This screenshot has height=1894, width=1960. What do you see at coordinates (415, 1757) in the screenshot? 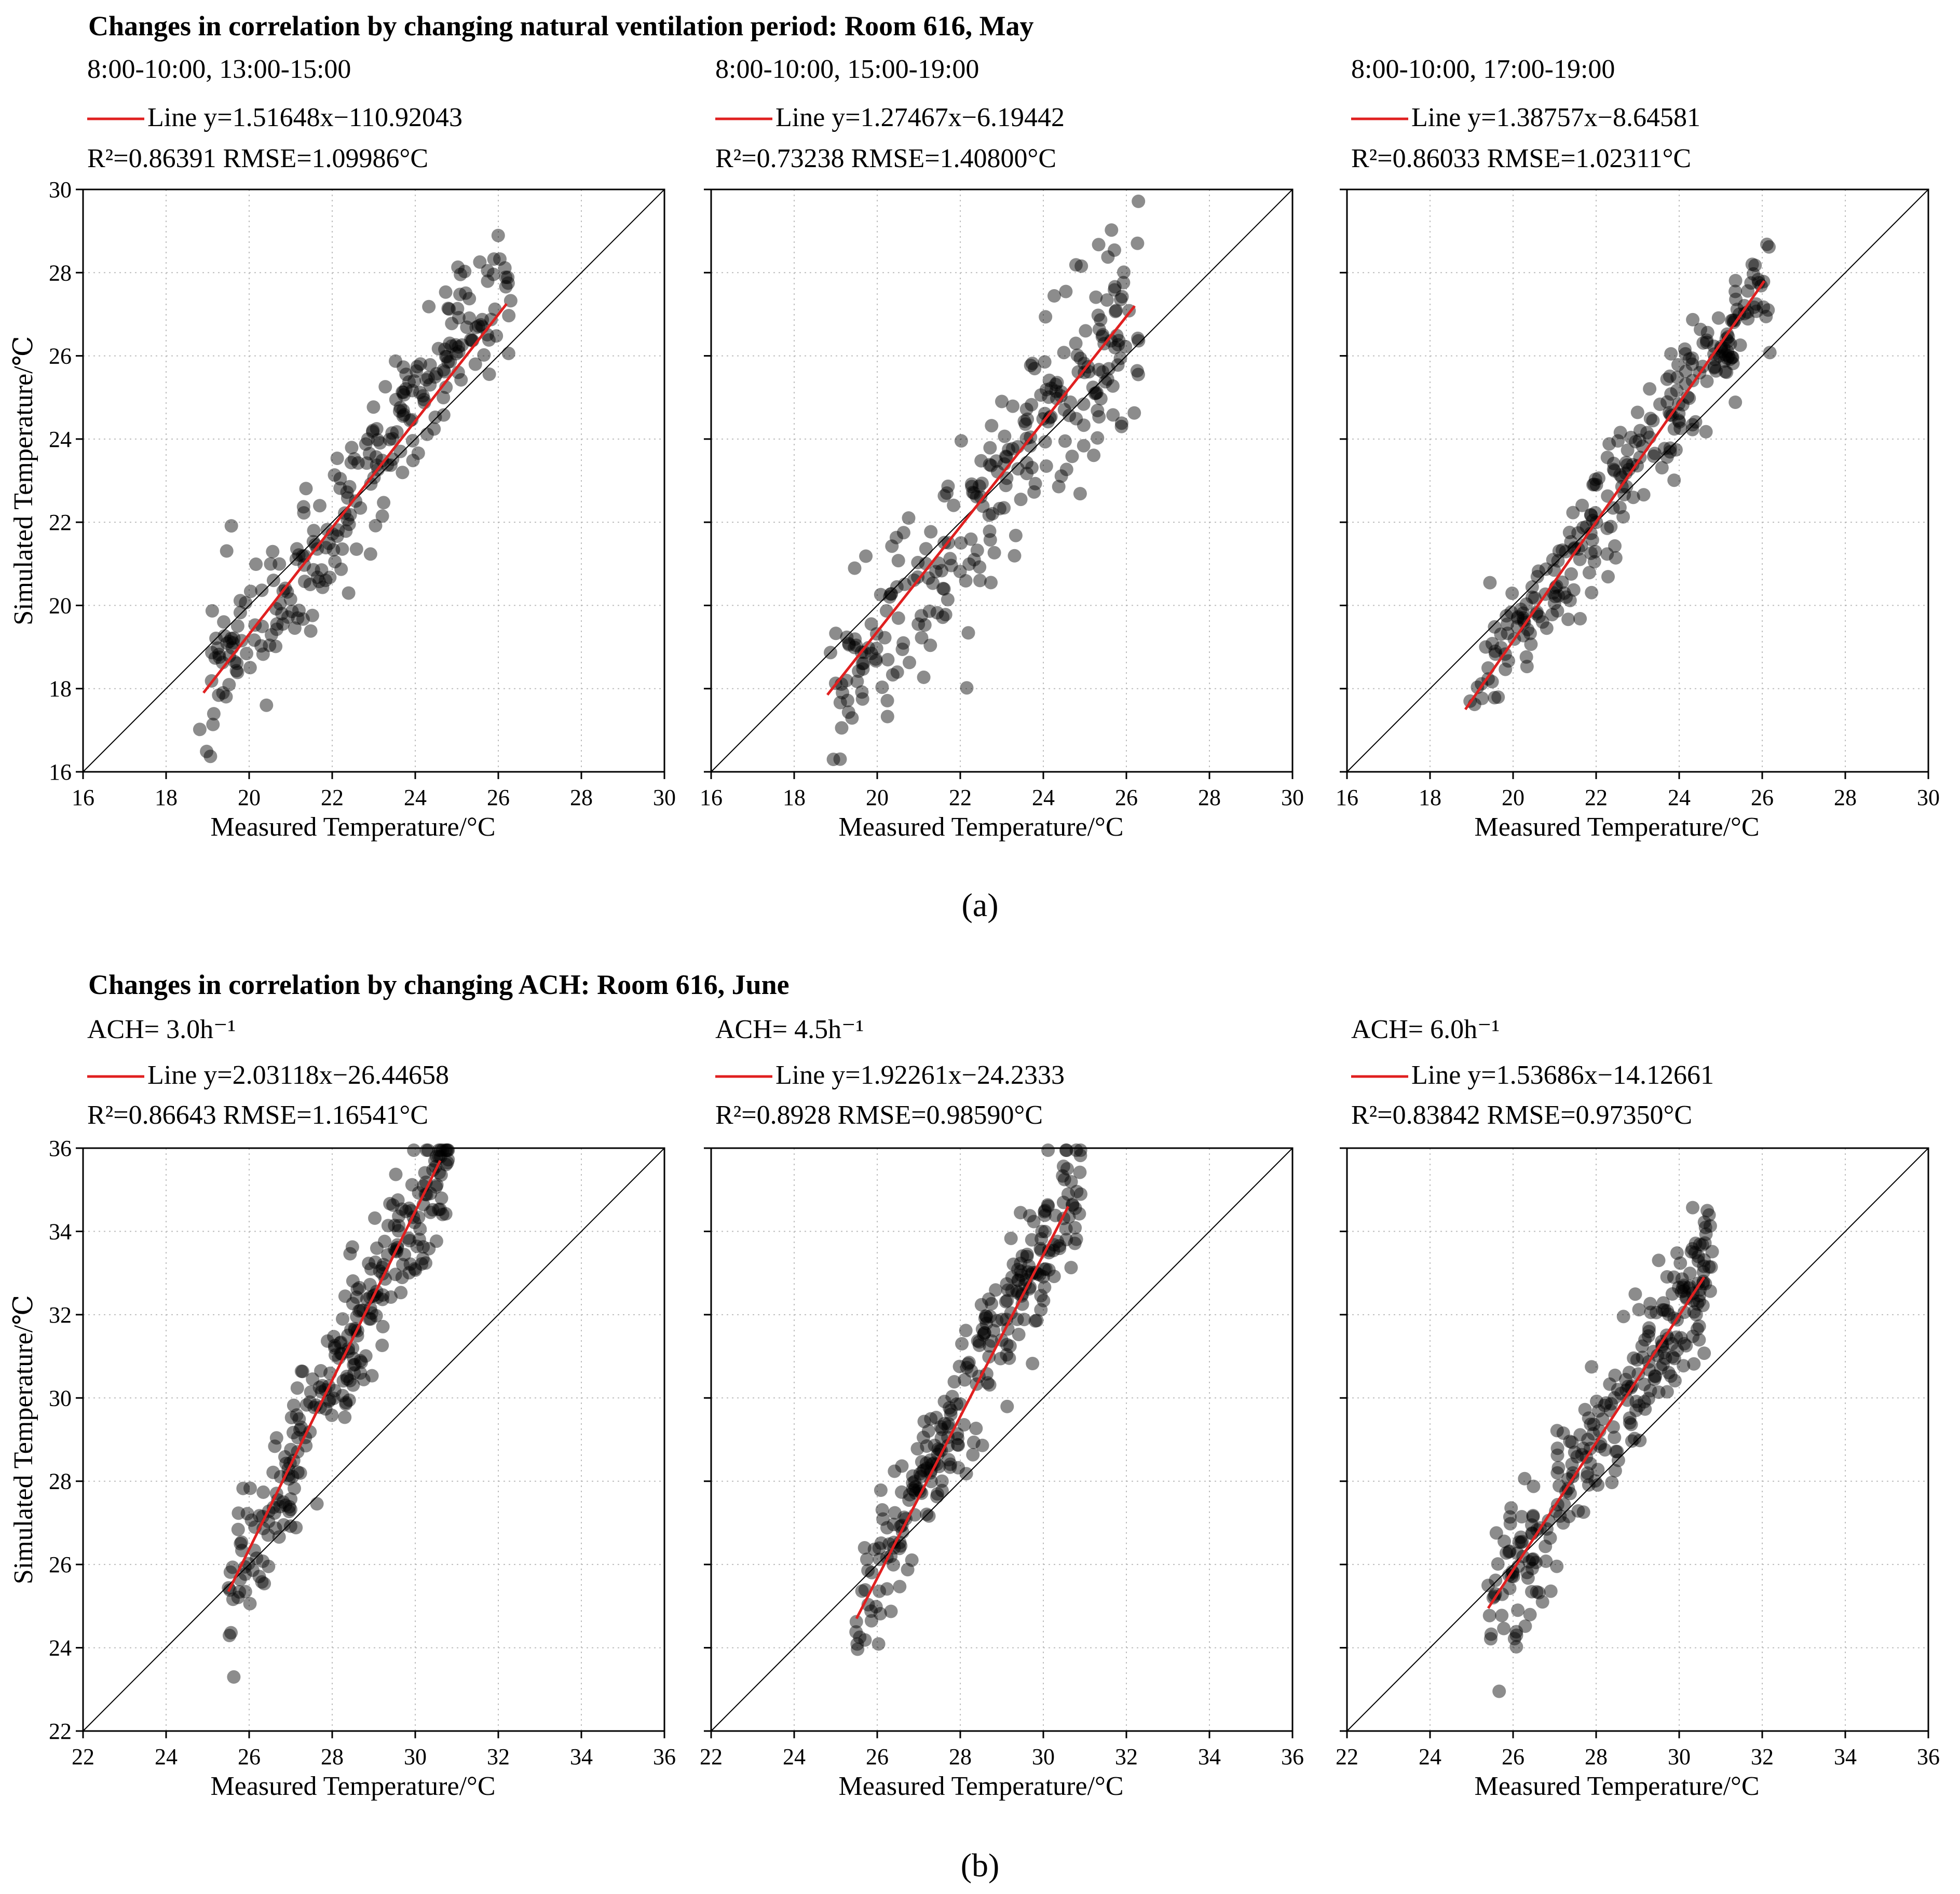
I see `x-tick-label: 30` at bounding box center [415, 1757].